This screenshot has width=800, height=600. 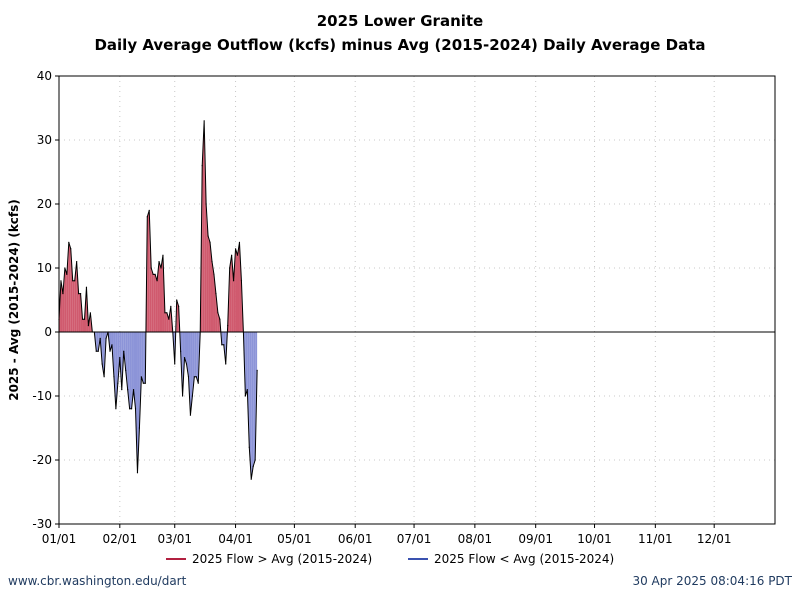 What do you see at coordinates (44, 268) in the screenshot?
I see `y-tick-label: 10` at bounding box center [44, 268].